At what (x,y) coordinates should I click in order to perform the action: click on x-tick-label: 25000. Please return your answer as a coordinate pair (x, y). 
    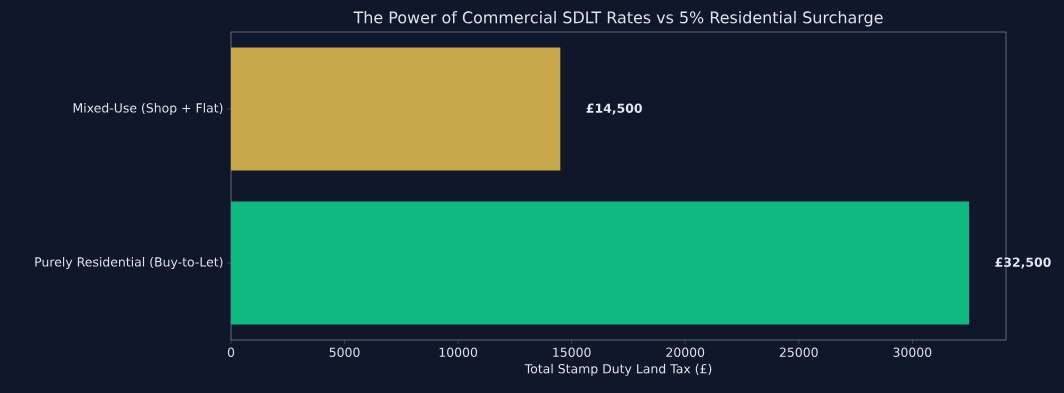
    Looking at the image, I should click on (798, 352).